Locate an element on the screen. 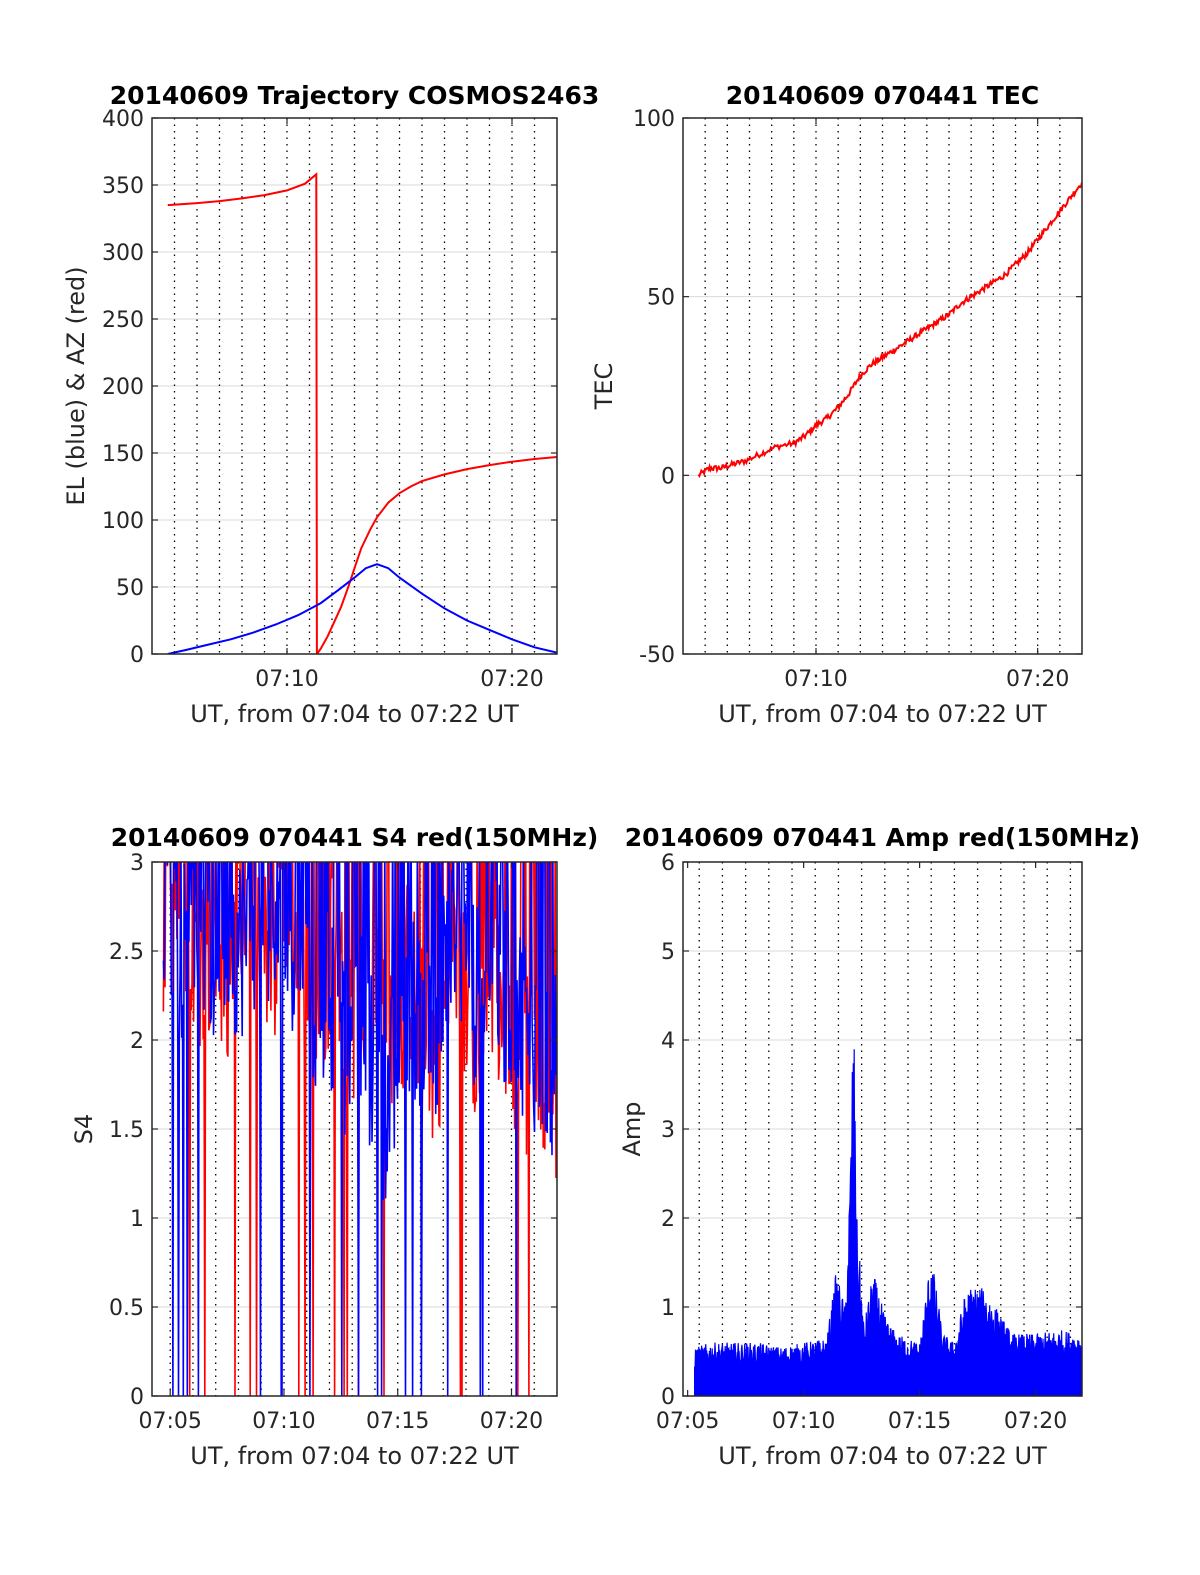  tec-axes-box is located at coordinates (882, 386).